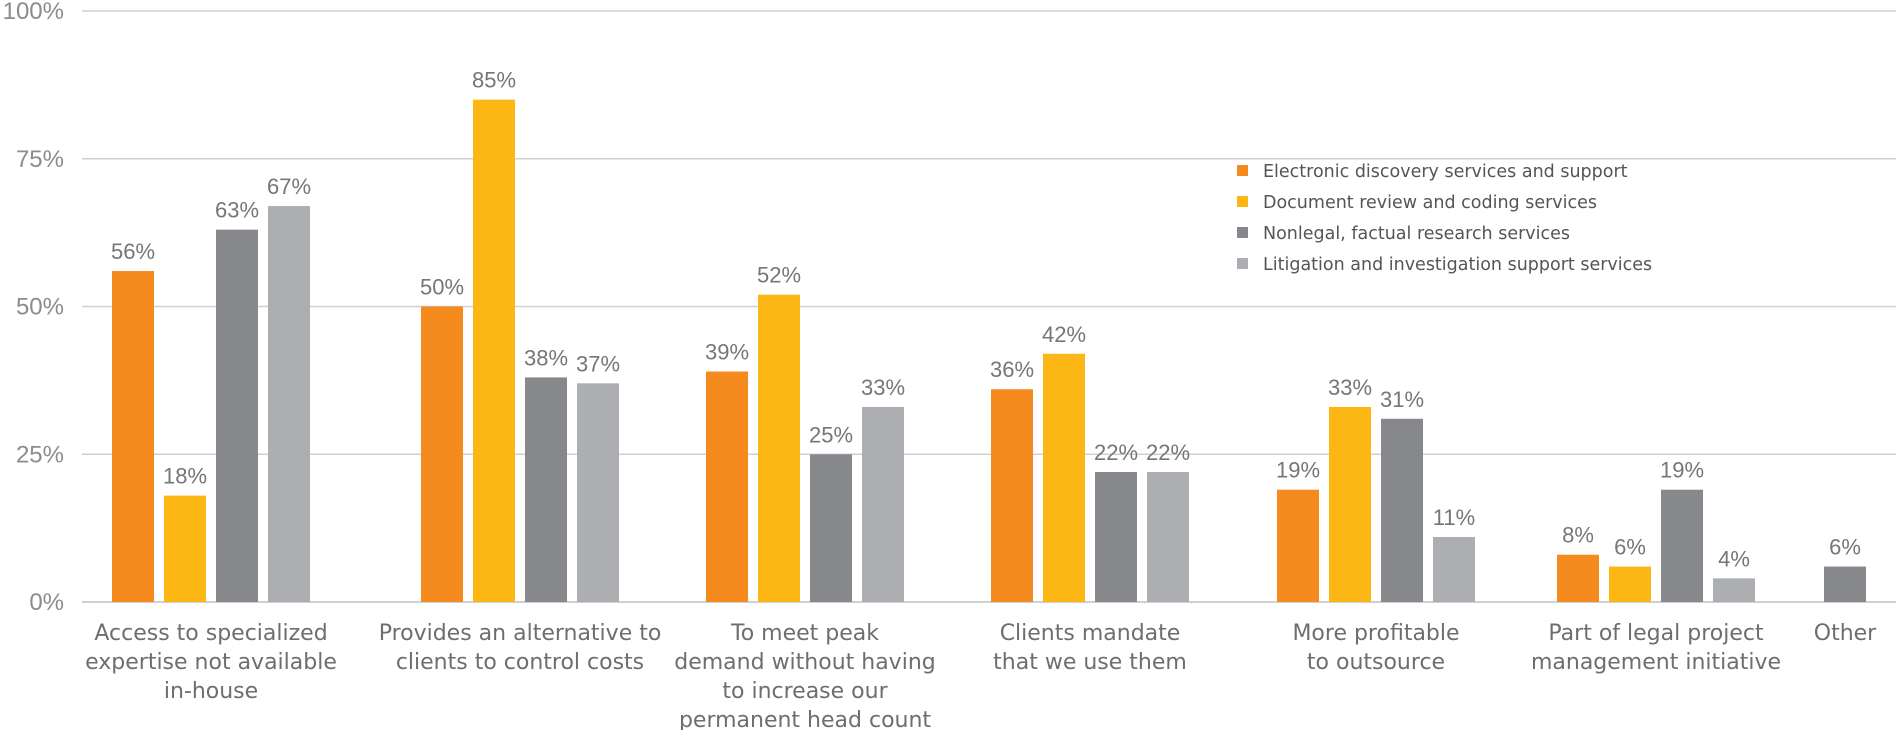 This screenshot has width=1896, height=730. What do you see at coordinates (237, 210) in the screenshot?
I see `data-label: 63%` at bounding box center [237, 210].